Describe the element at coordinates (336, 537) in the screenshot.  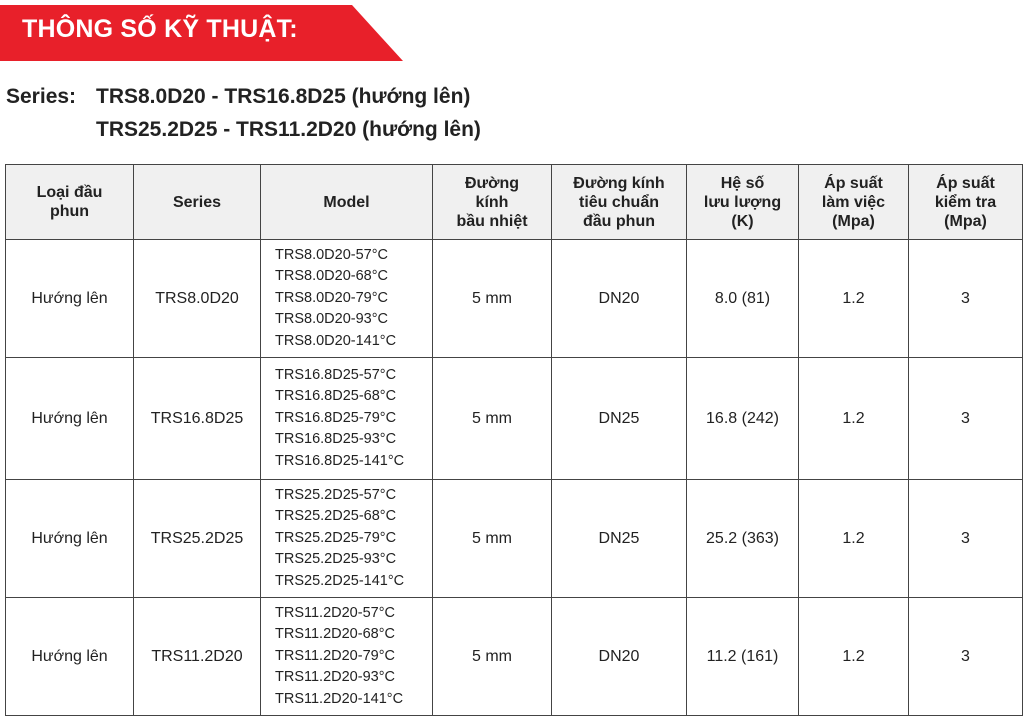
I see `model-item: TRS25.2D25-79°C` at that location.